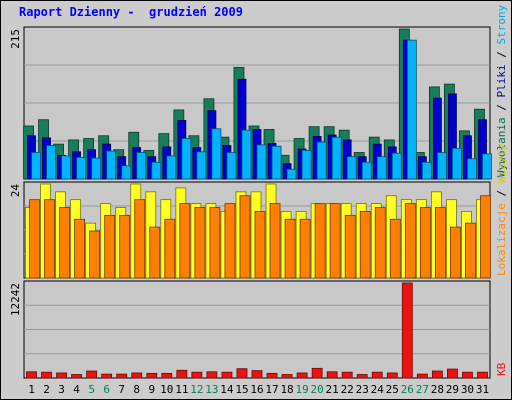 The height and width of the screenshot is (400, 512). I want to click on x-tick-label-day-11: 11, so click(181, 389).